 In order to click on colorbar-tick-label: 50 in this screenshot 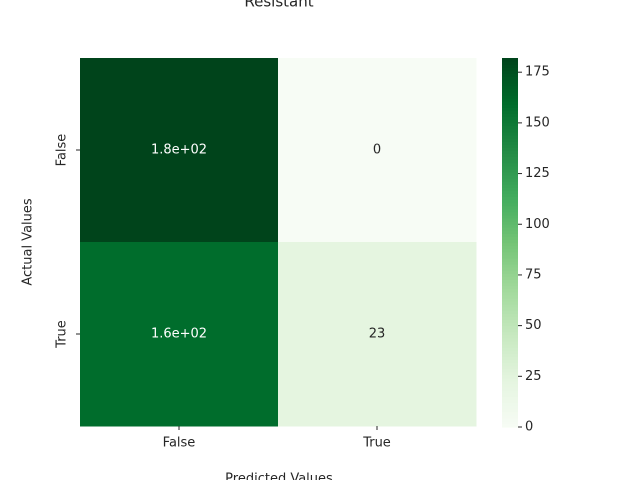, I will do `click(533, 325)`.